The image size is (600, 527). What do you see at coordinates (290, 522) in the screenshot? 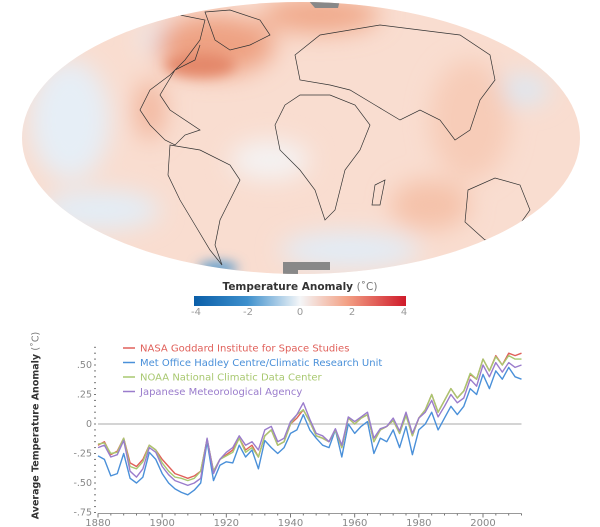
I see `x-tick-label: 1940` at bounding box center [290, 522].